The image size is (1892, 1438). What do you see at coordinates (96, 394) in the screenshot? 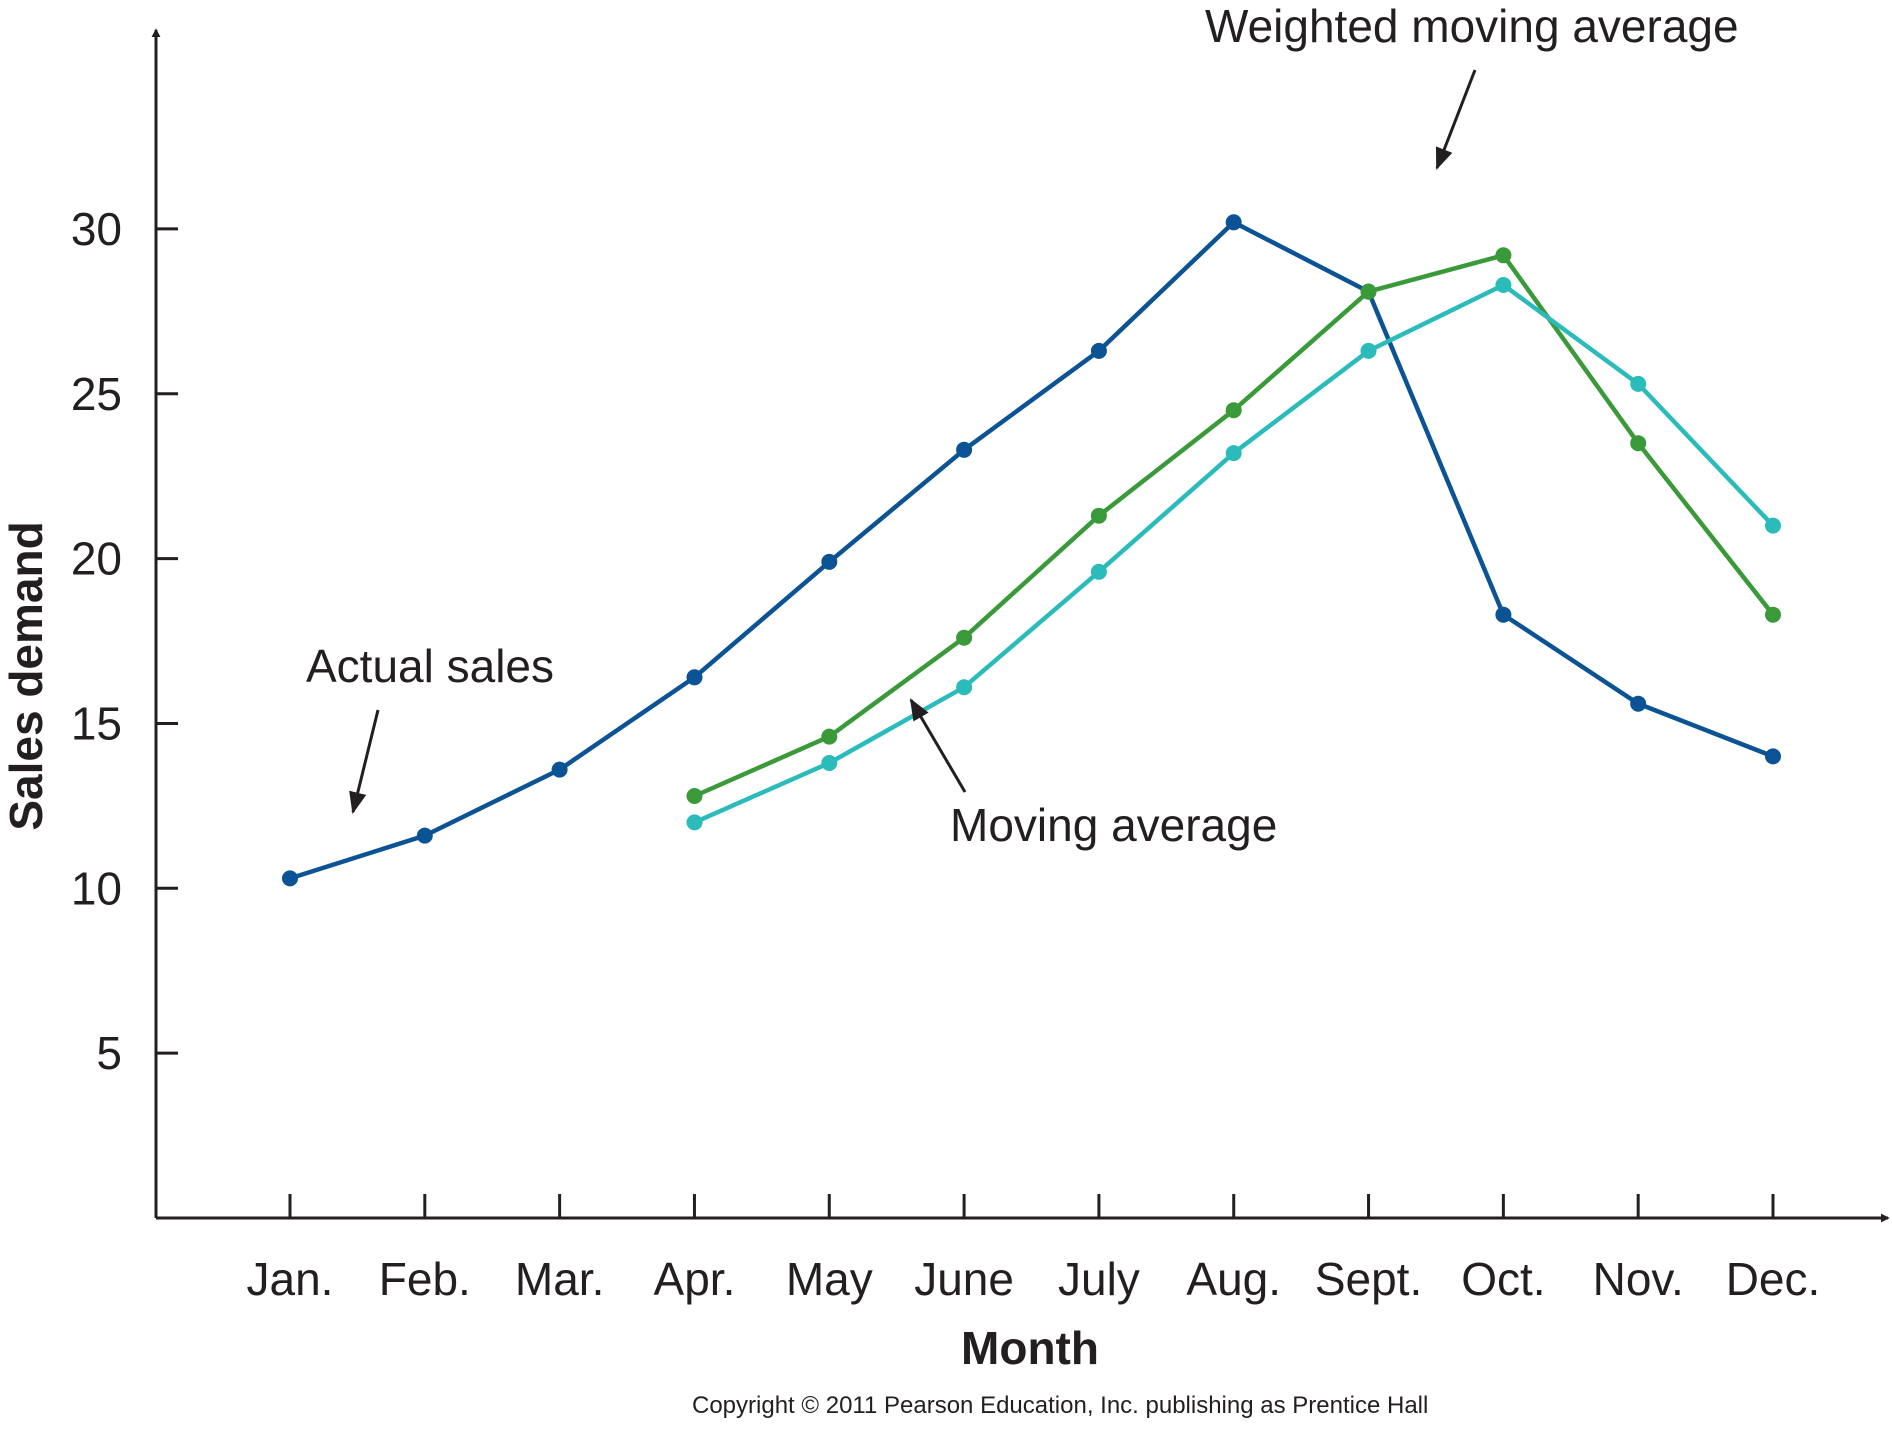
I see `y-tick-label: 25` at bounding box center [96, 394].